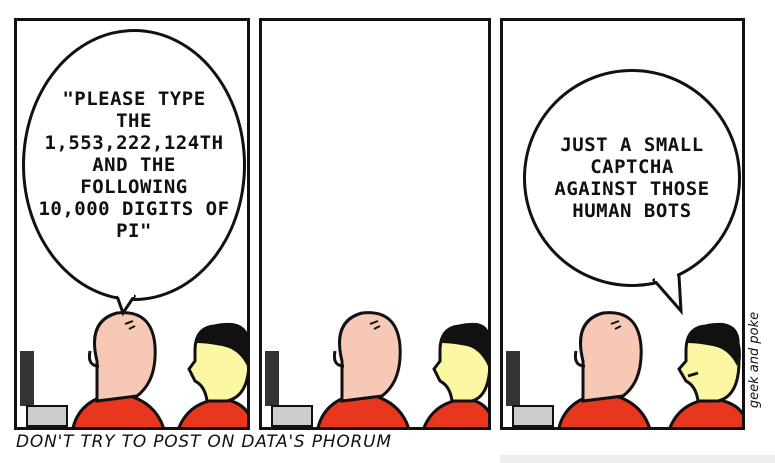  I want to click on comic-caption: DON'T TRY TO POST ON DATA'S PHORUM, so click(204, 442).